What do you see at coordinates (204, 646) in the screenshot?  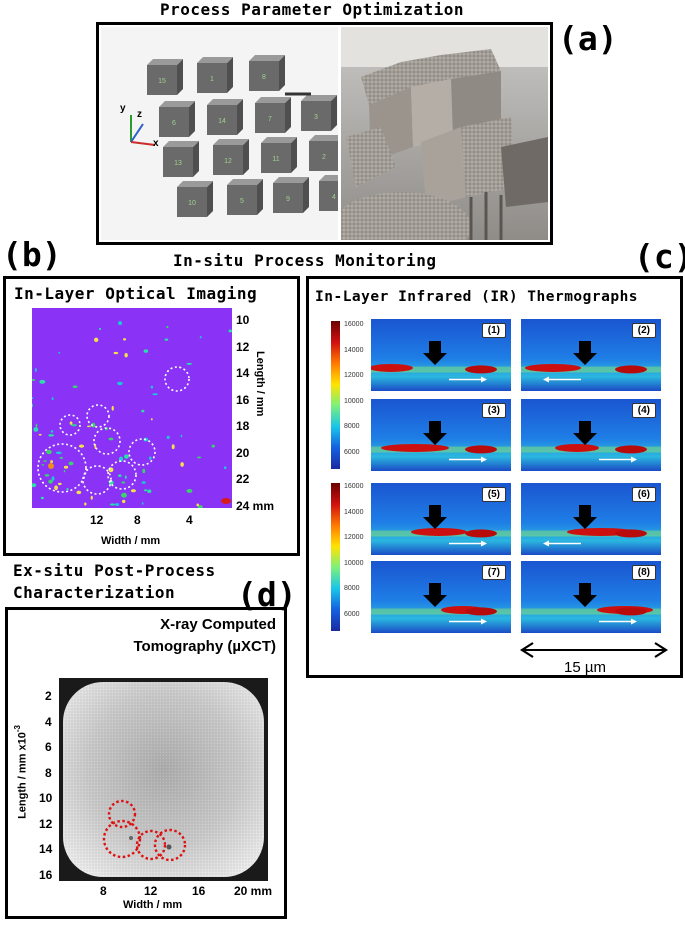 I see `panel-d-title-line2: Tomography (µXCT)` at bounding box center [204, 646].